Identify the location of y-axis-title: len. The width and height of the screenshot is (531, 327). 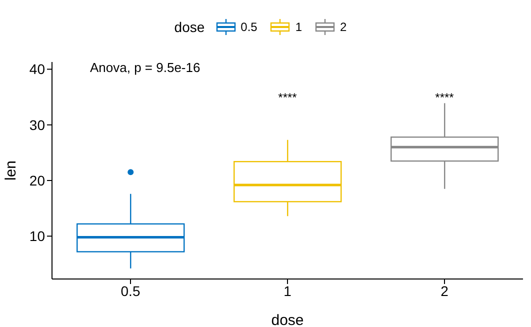
(11, 170).